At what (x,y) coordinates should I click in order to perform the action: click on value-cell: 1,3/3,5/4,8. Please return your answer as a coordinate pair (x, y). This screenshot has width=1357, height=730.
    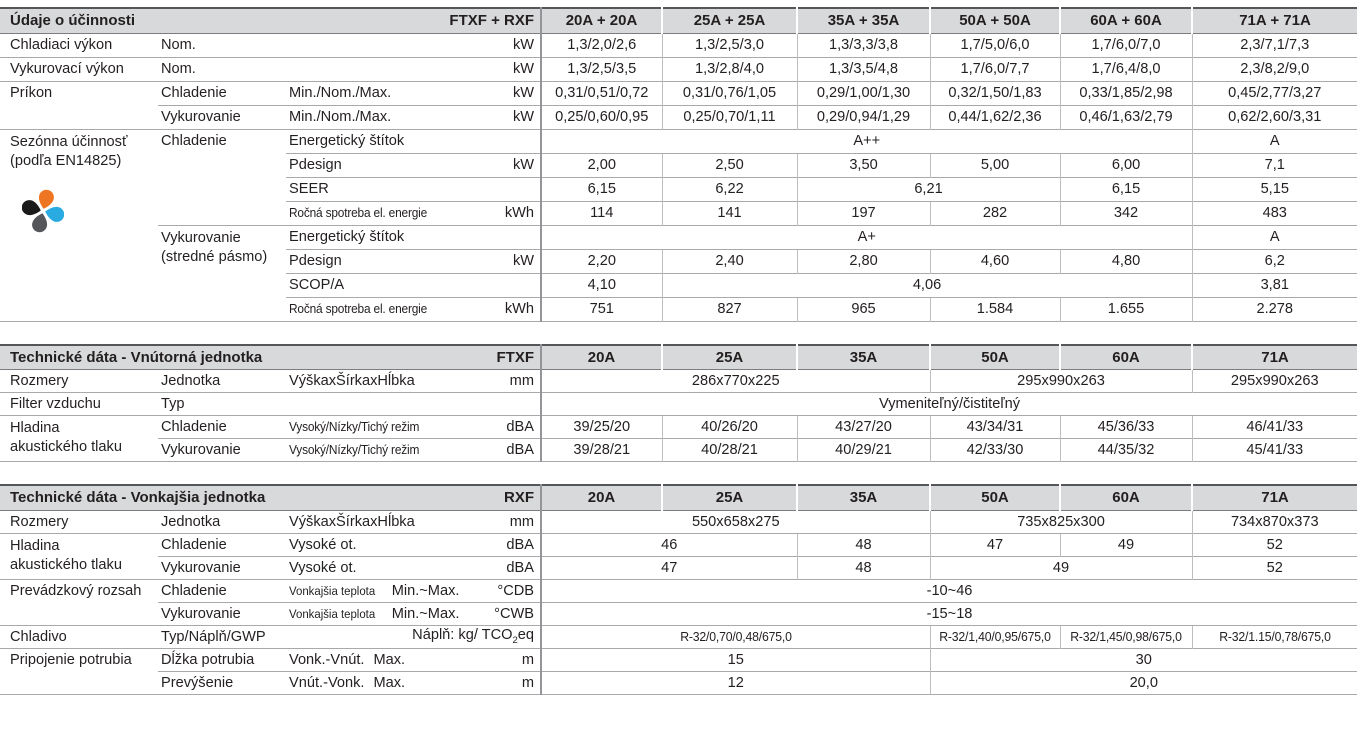
    Looking at the image, I should click on (863, 68).